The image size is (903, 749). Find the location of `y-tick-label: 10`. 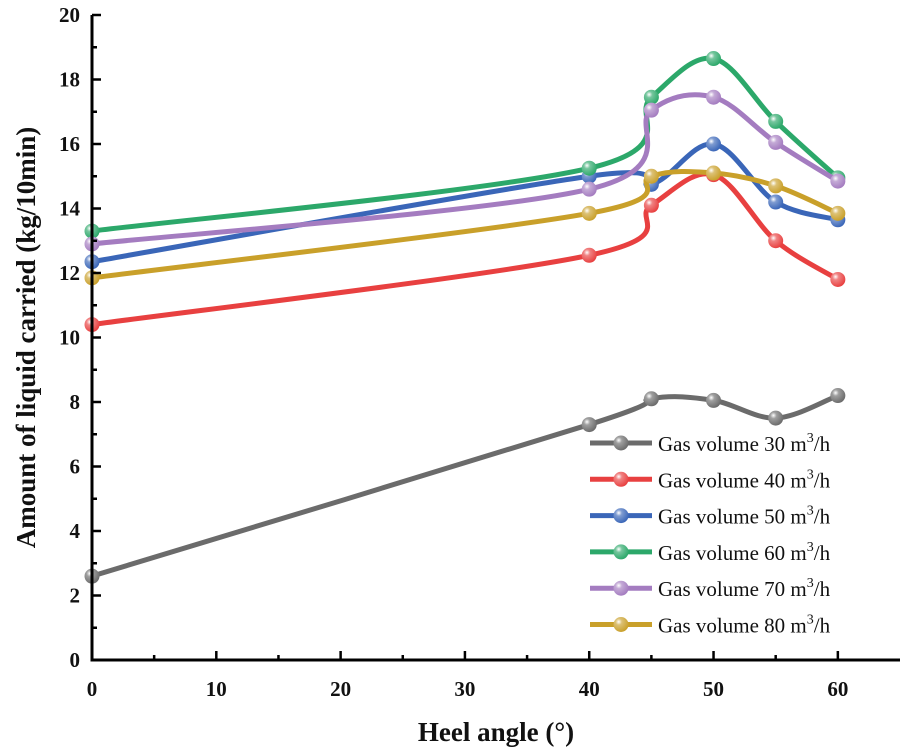

y-tick-label: 10 is located at coordinates (69, 338).